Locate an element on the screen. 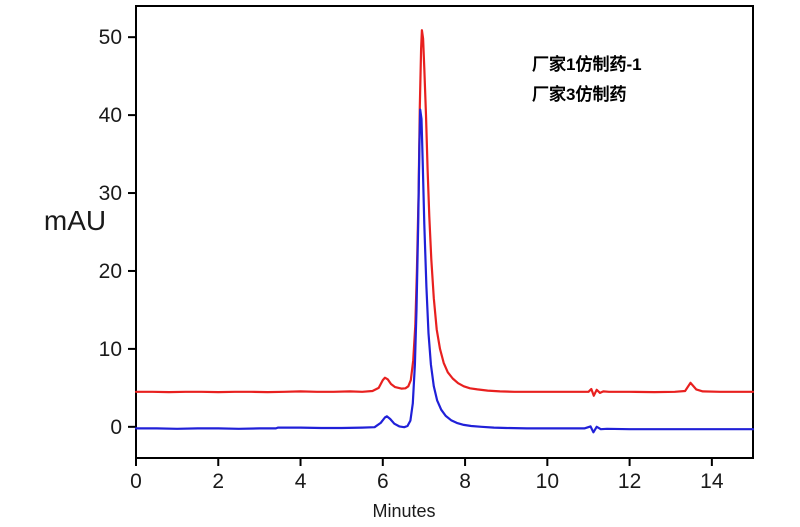 This screenshot has width=800, height=527. x-tick-label: 0 is located at coordinates (136, 481).